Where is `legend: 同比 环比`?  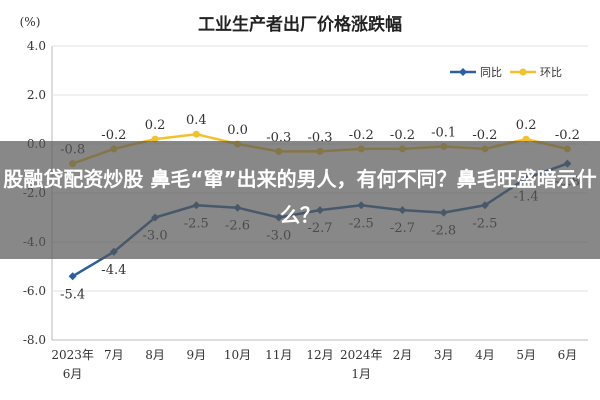
legend: 同比 环比 is located at coordinates (506, 72).